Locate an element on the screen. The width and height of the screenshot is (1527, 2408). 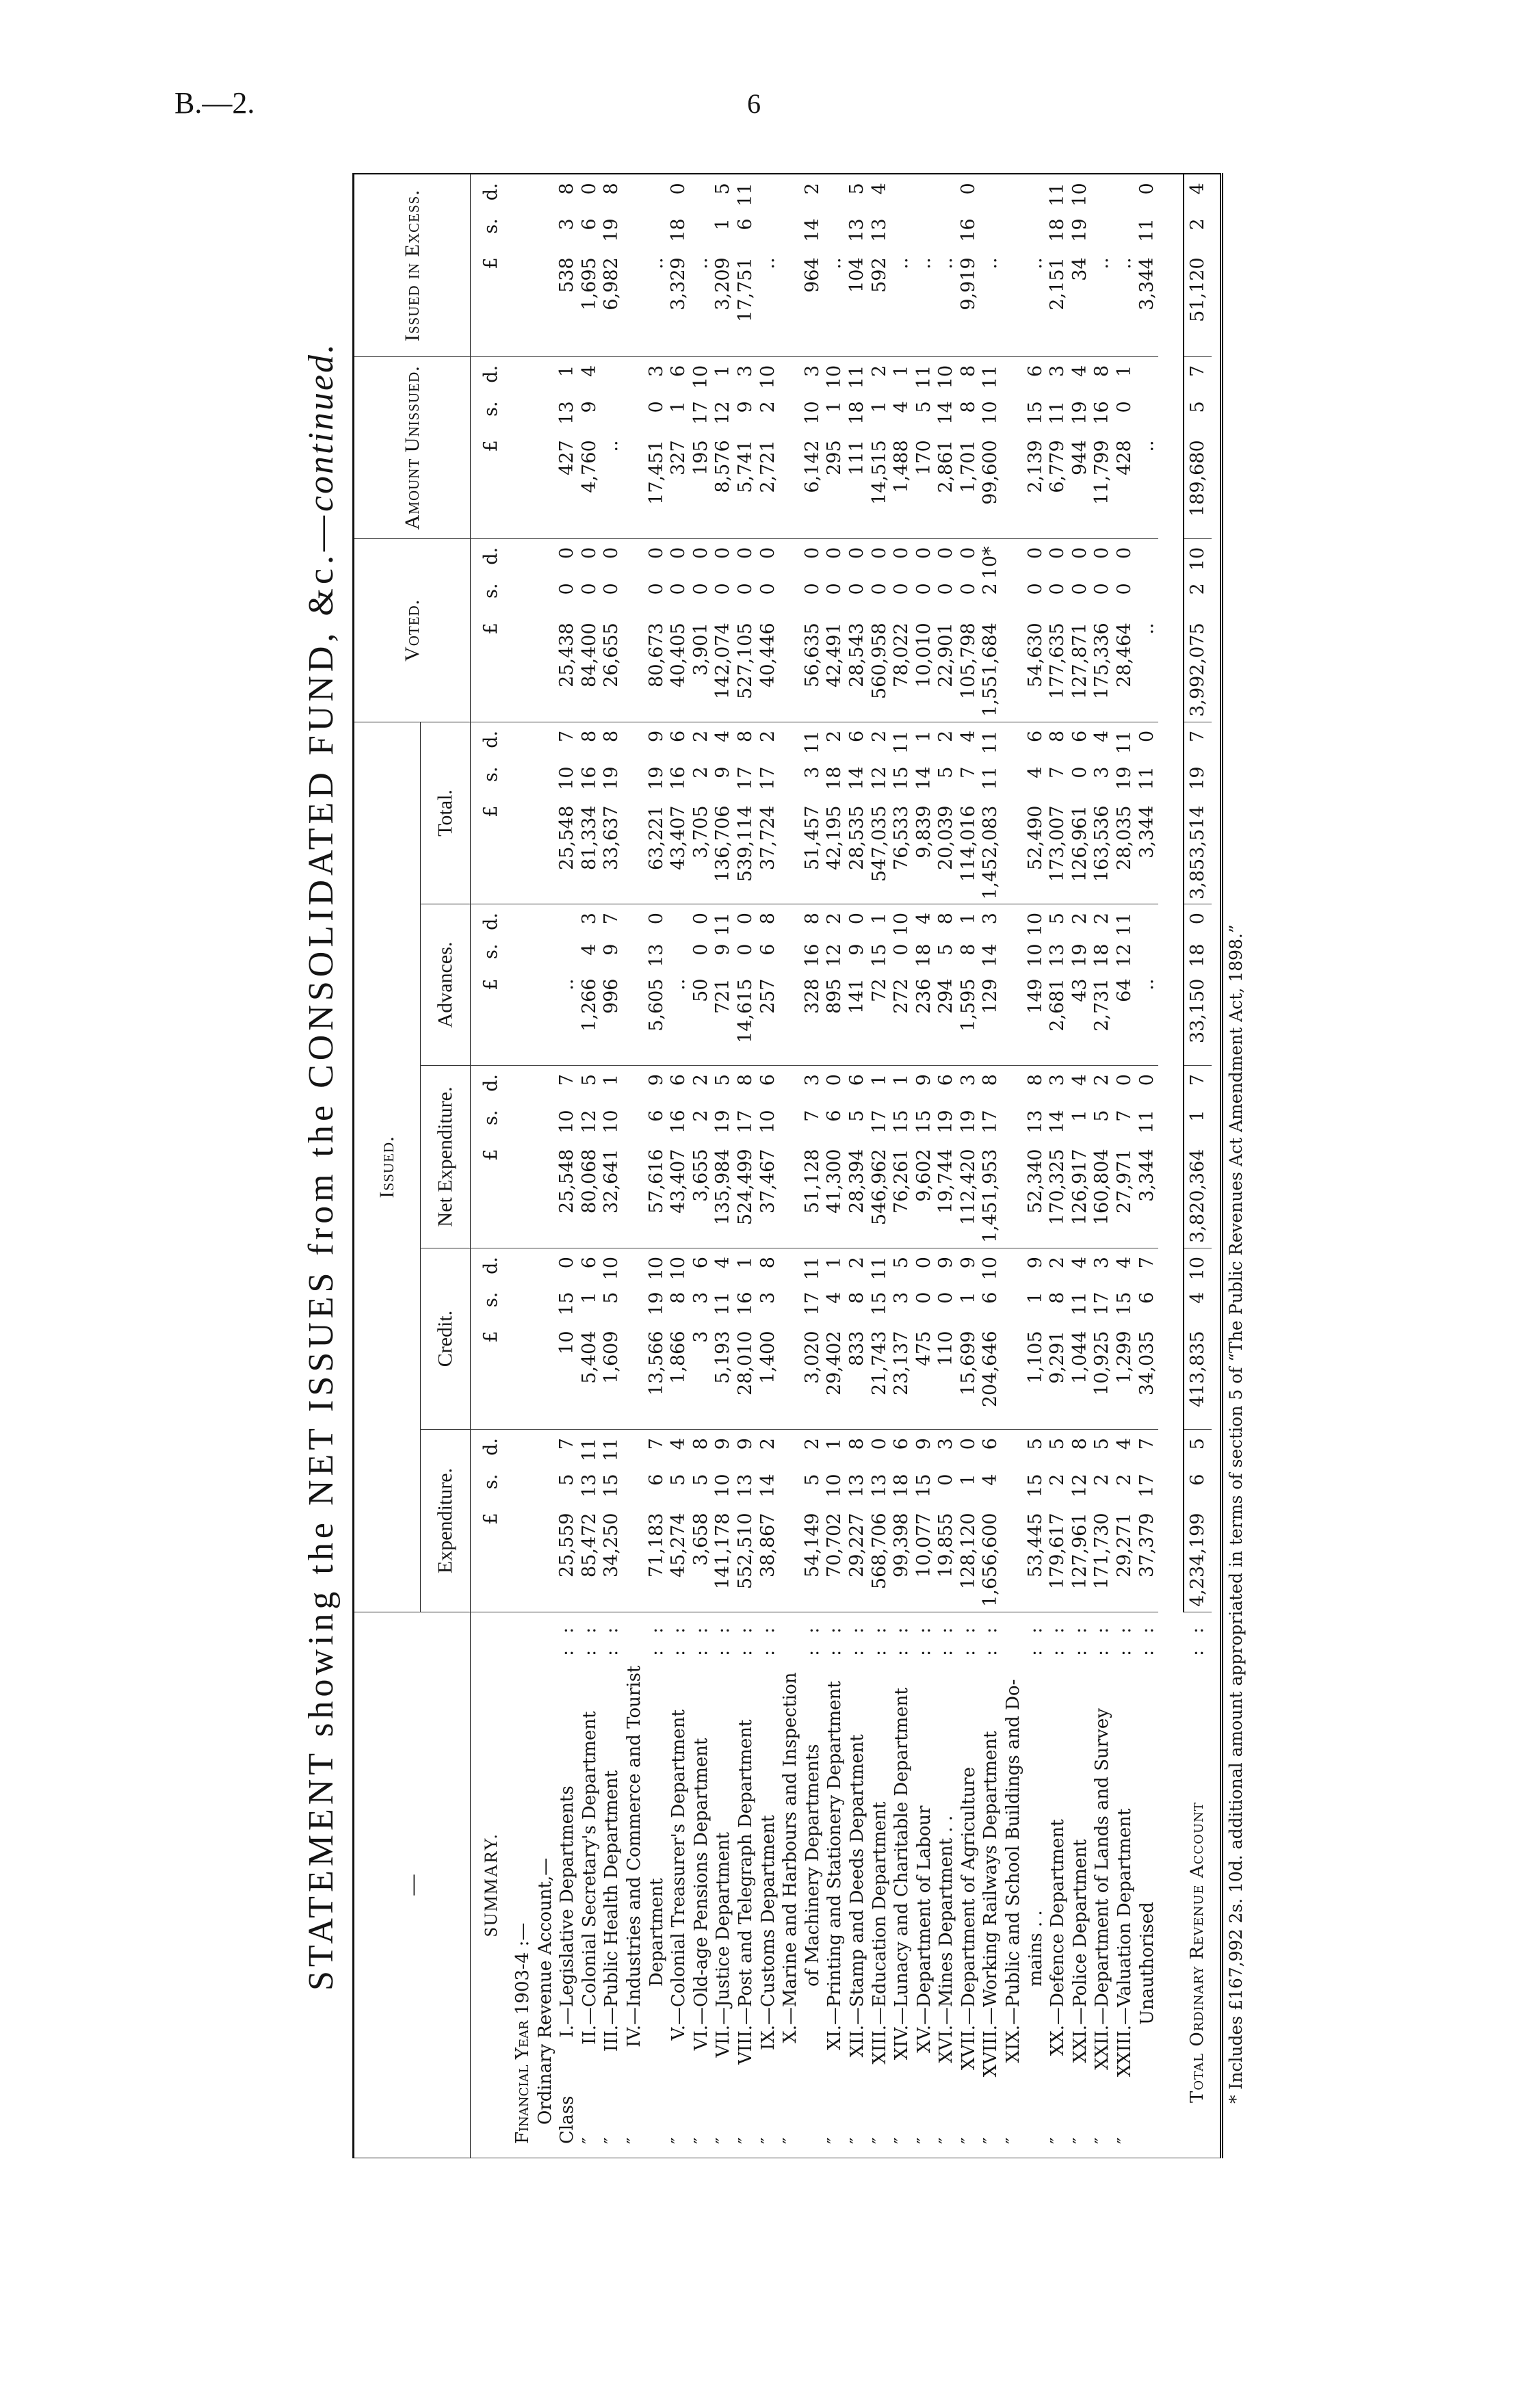
cell-net-expenditure-shillings: 19 is located at coordinates (723, 1122).